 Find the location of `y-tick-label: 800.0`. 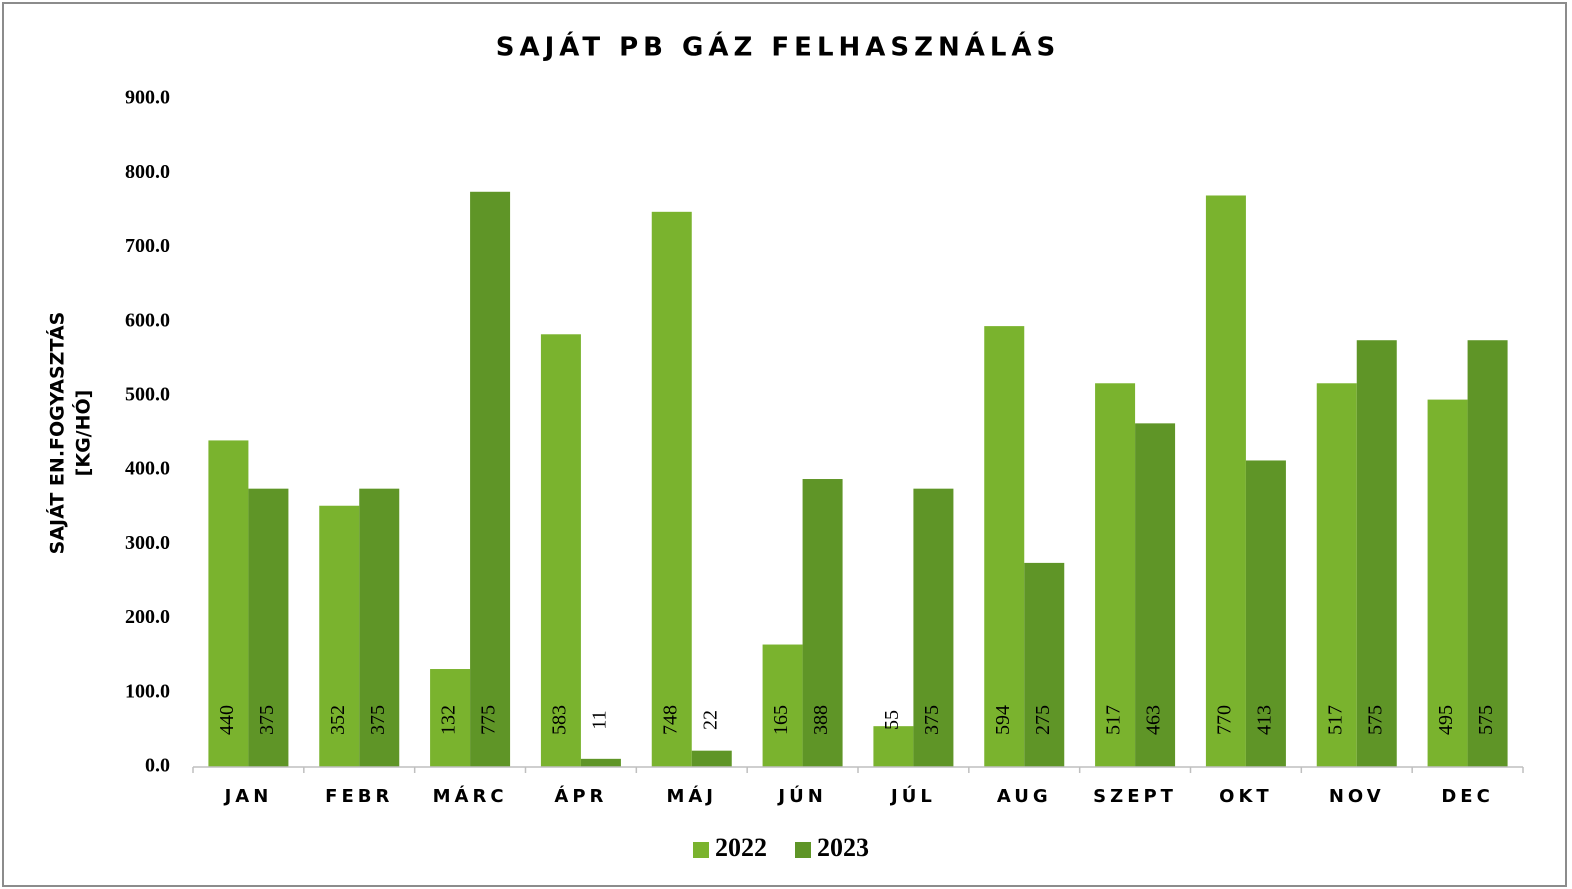

y-tick-label: 800.0 is located at coordinates (147, 172).